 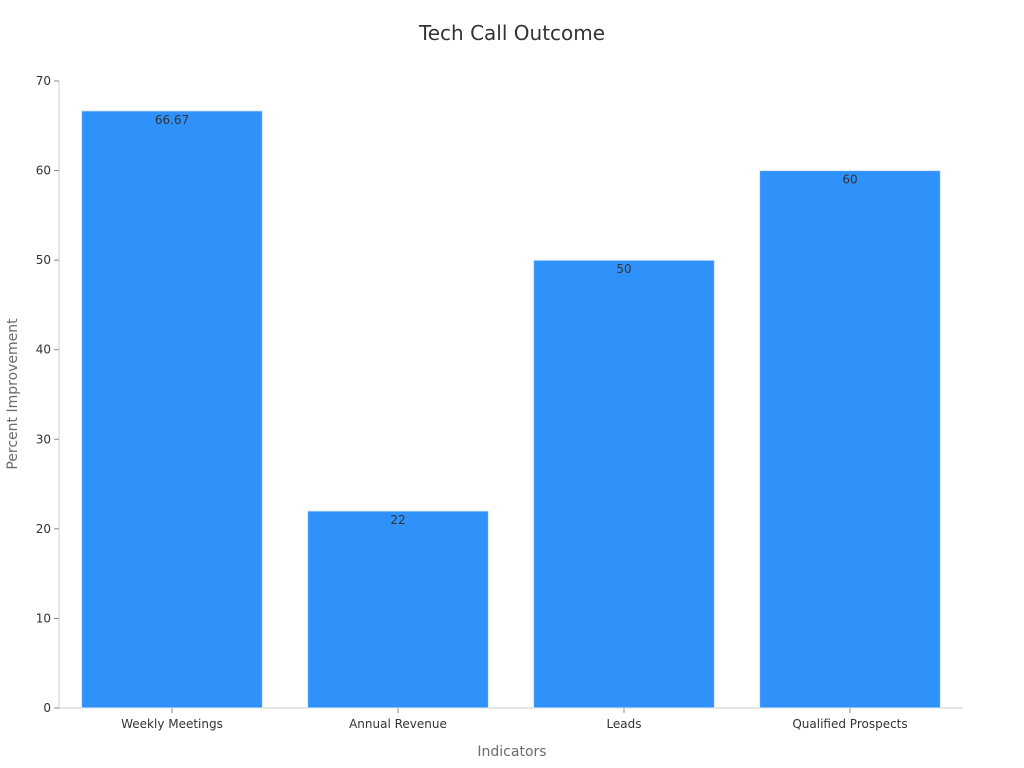 What do you see at coordinates (623, 724) in the screenshot?
I see `x-tick-label: Leads` at bounding box center [623, 724].